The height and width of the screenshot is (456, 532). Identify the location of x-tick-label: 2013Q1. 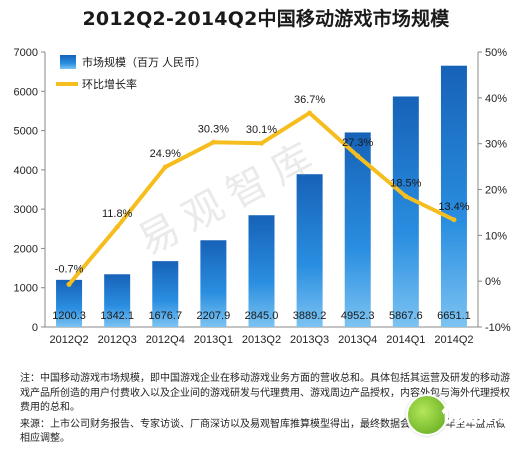
(213, 340).